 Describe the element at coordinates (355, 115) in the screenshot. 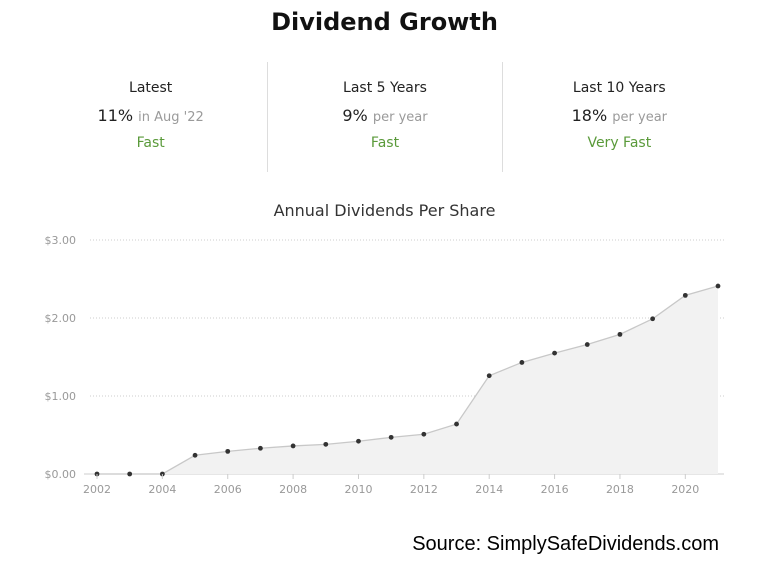

I see `stat-value-number: 9%` at that location.